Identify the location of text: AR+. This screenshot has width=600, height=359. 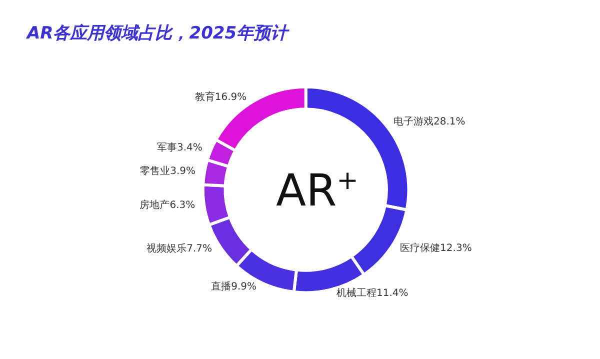
(317, 191).